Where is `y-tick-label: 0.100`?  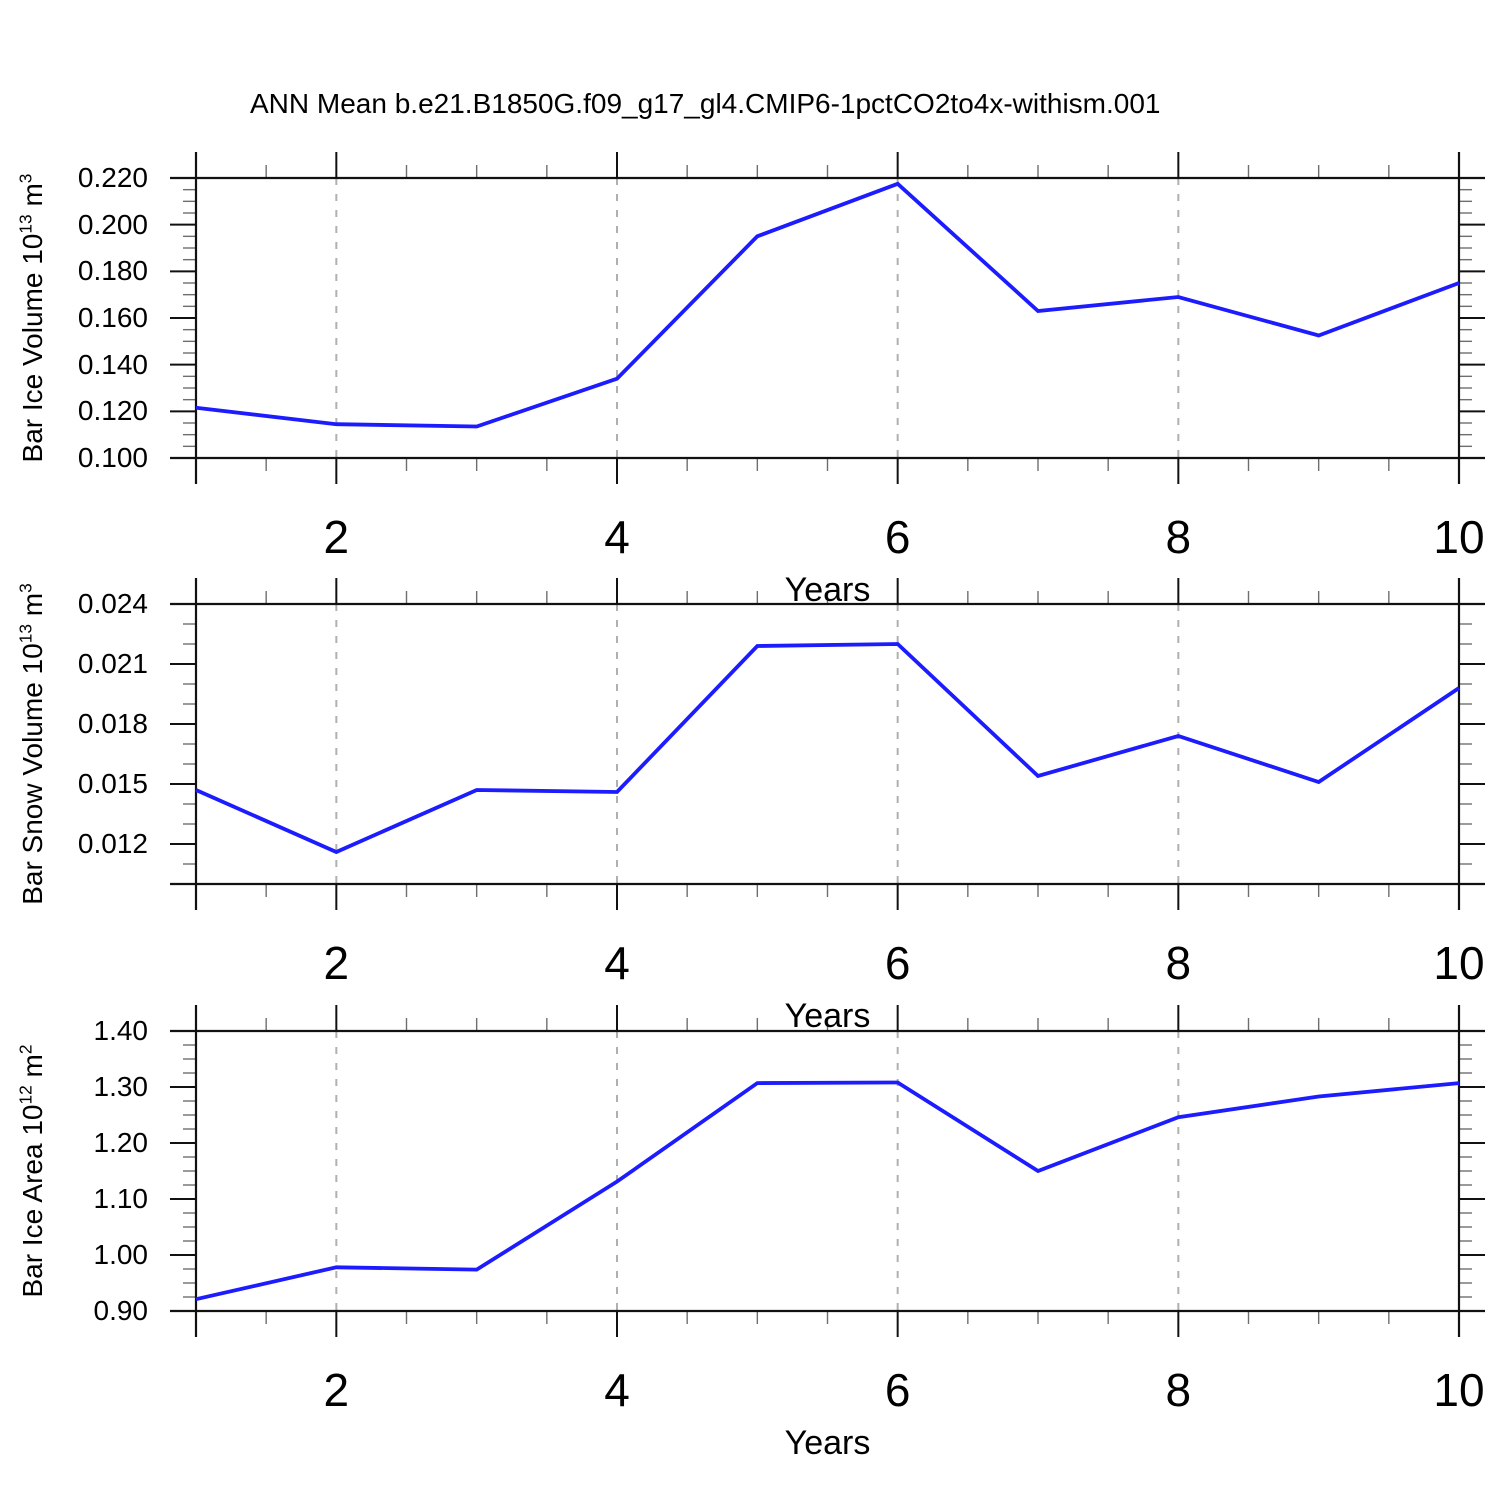 y-tick-label: 0.100 is located at coordinates (112, 457).